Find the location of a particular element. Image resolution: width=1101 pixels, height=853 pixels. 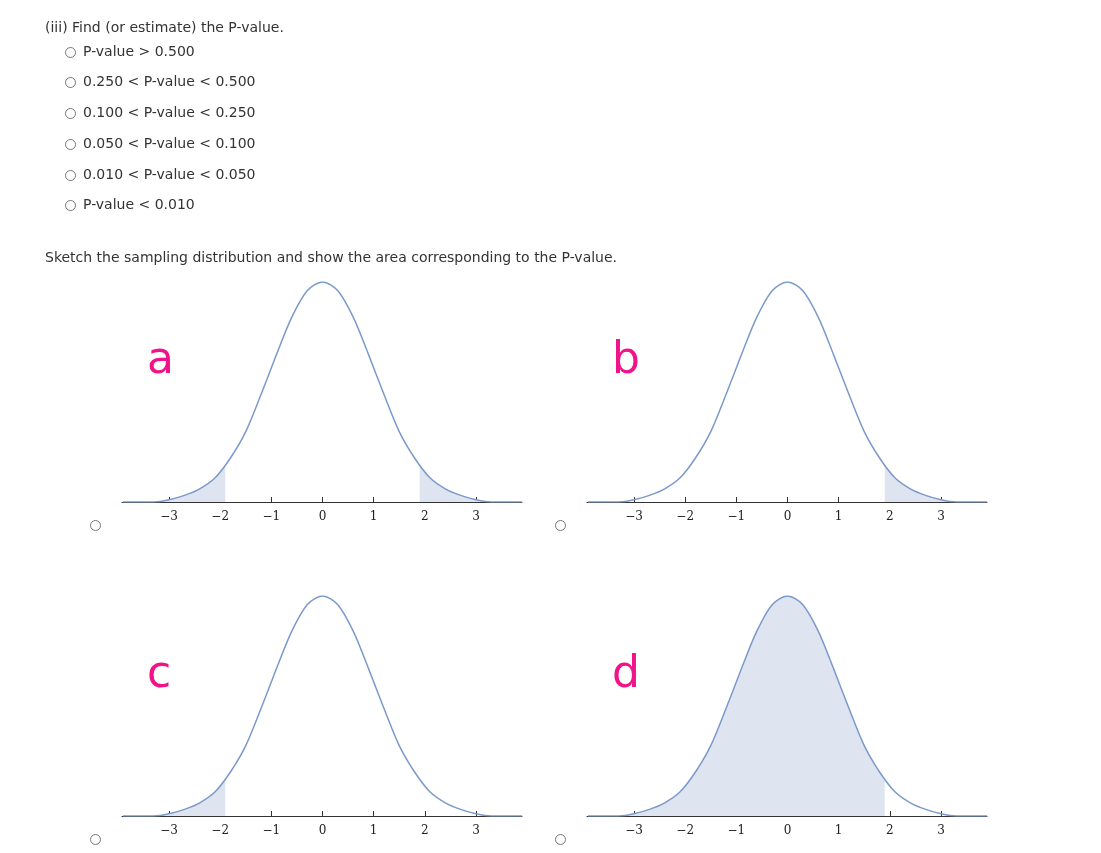

text: (iii) Find (or estimate) the P-value. is located at coordinates (164, 27).